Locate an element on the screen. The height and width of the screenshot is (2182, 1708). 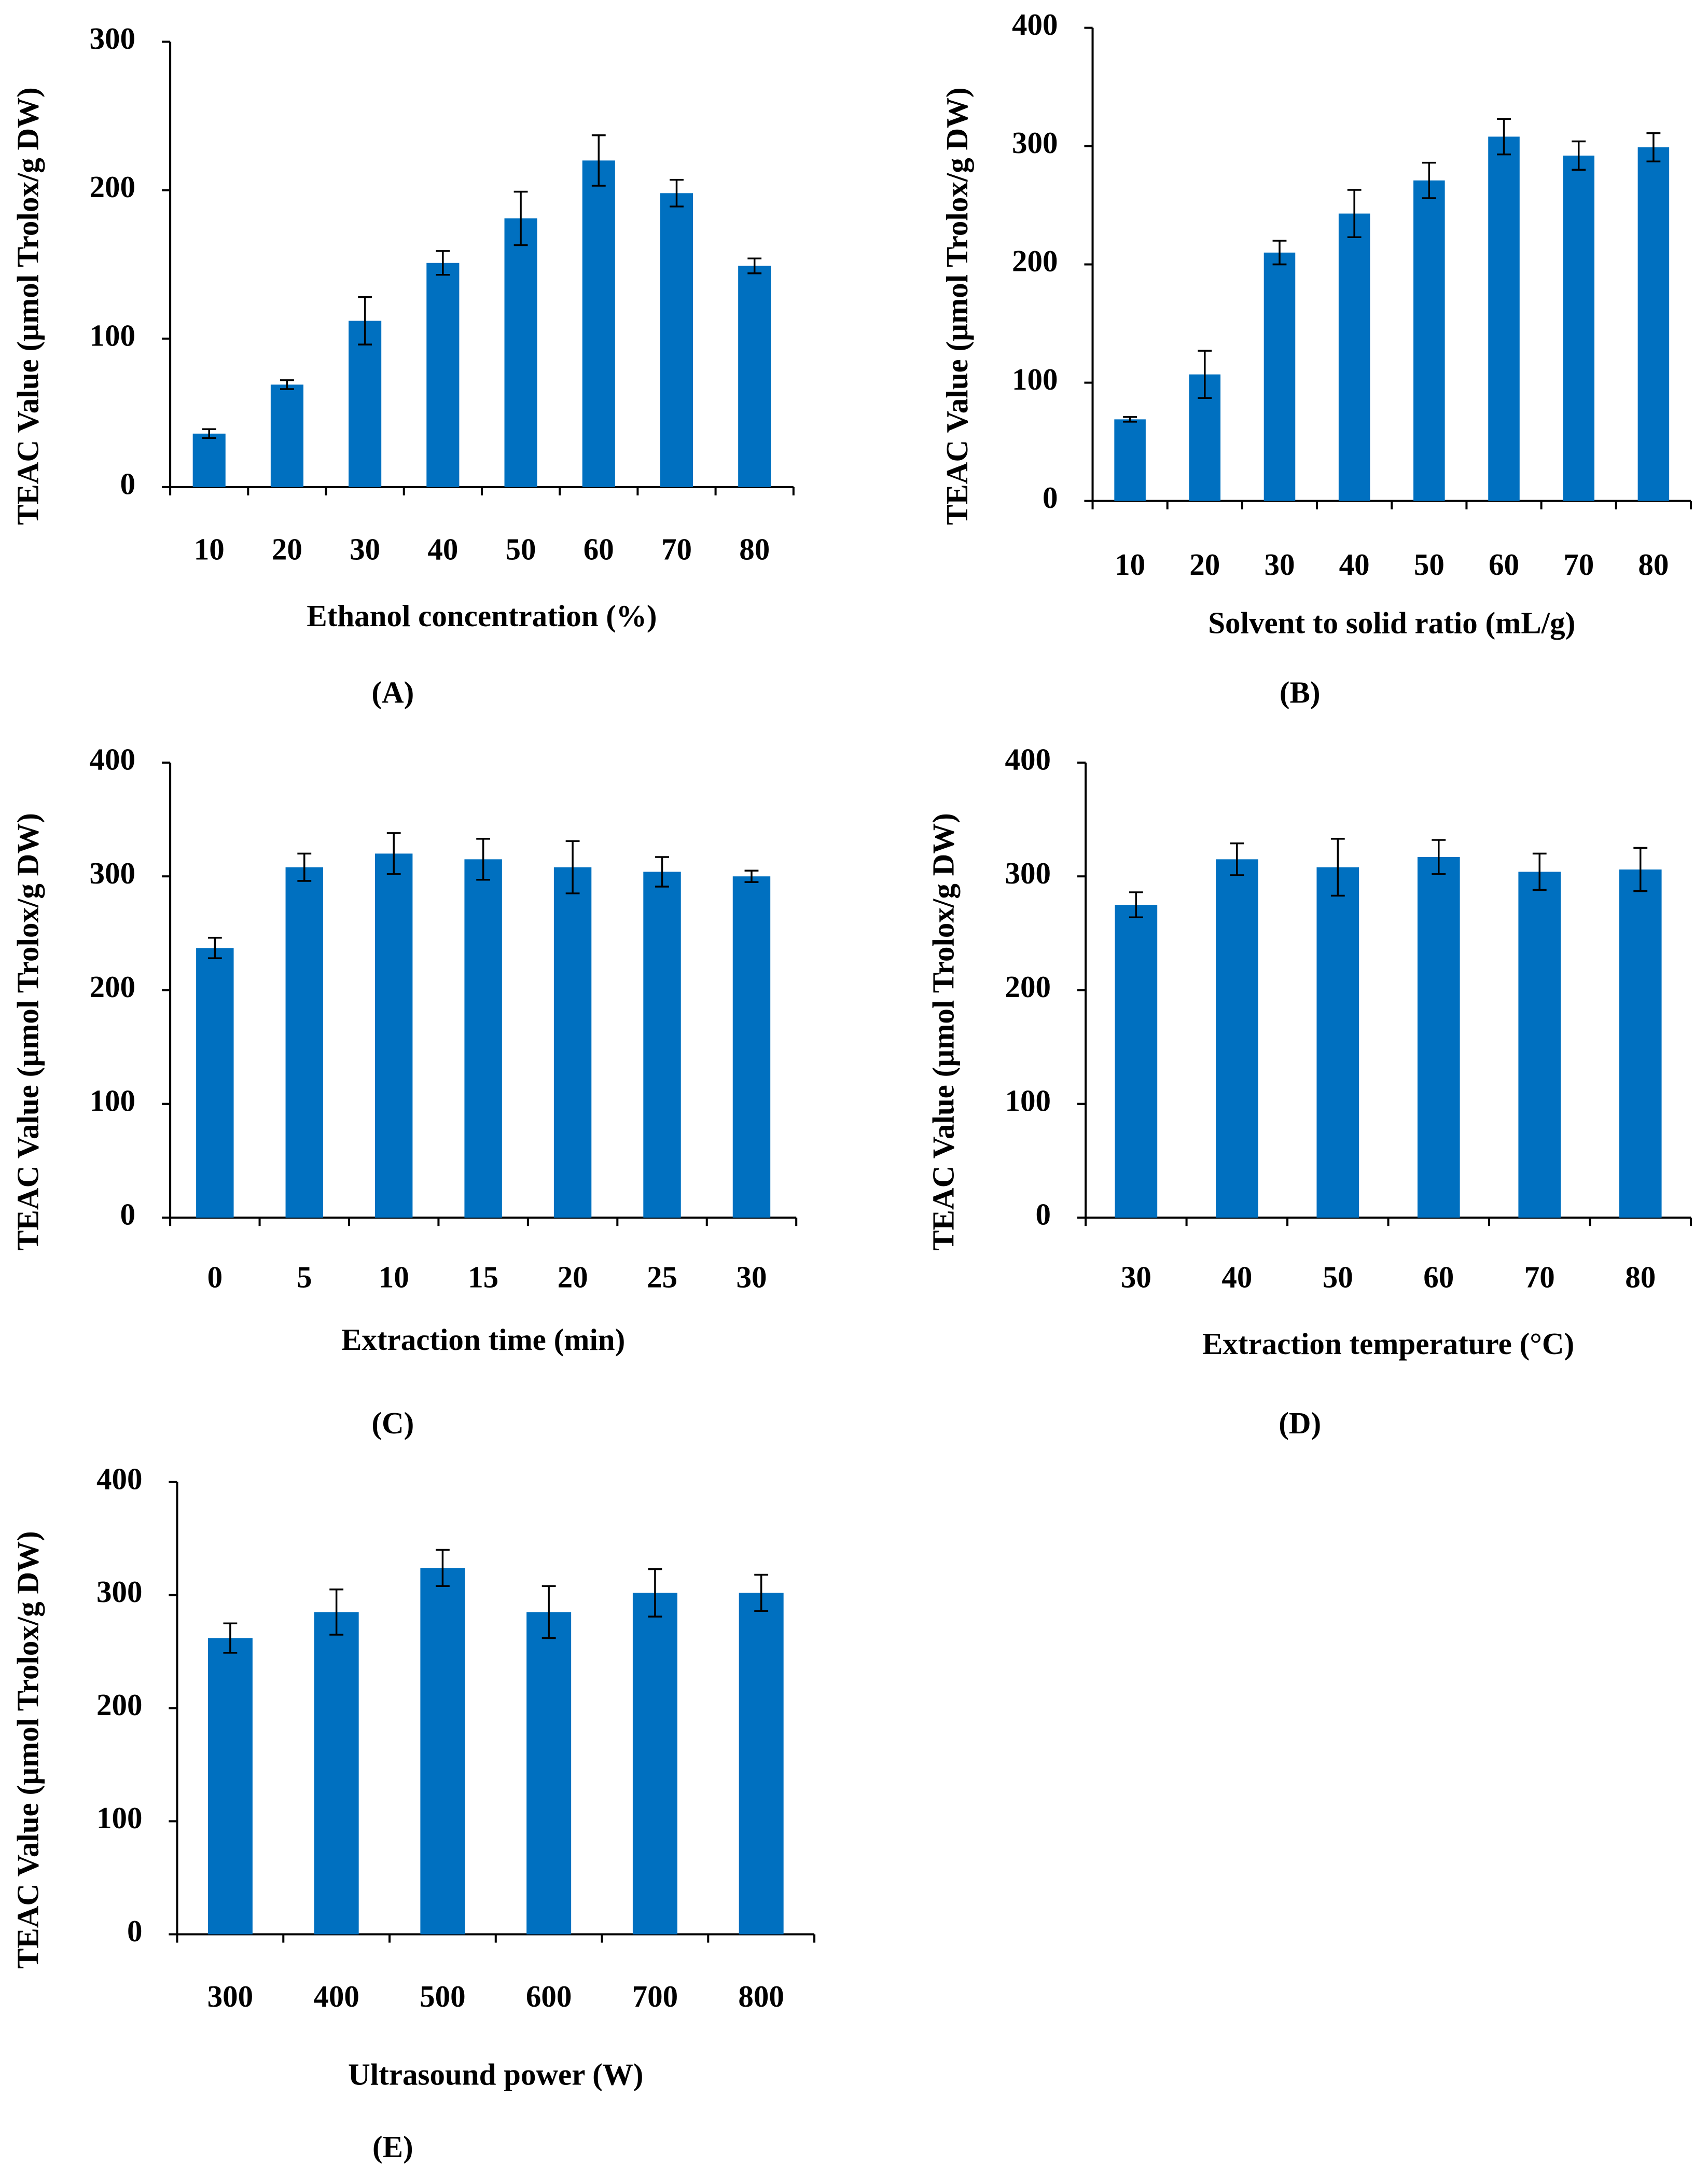
x-axis-label: Extraction temperature (°C) is located at coordinates (1388, 1344).